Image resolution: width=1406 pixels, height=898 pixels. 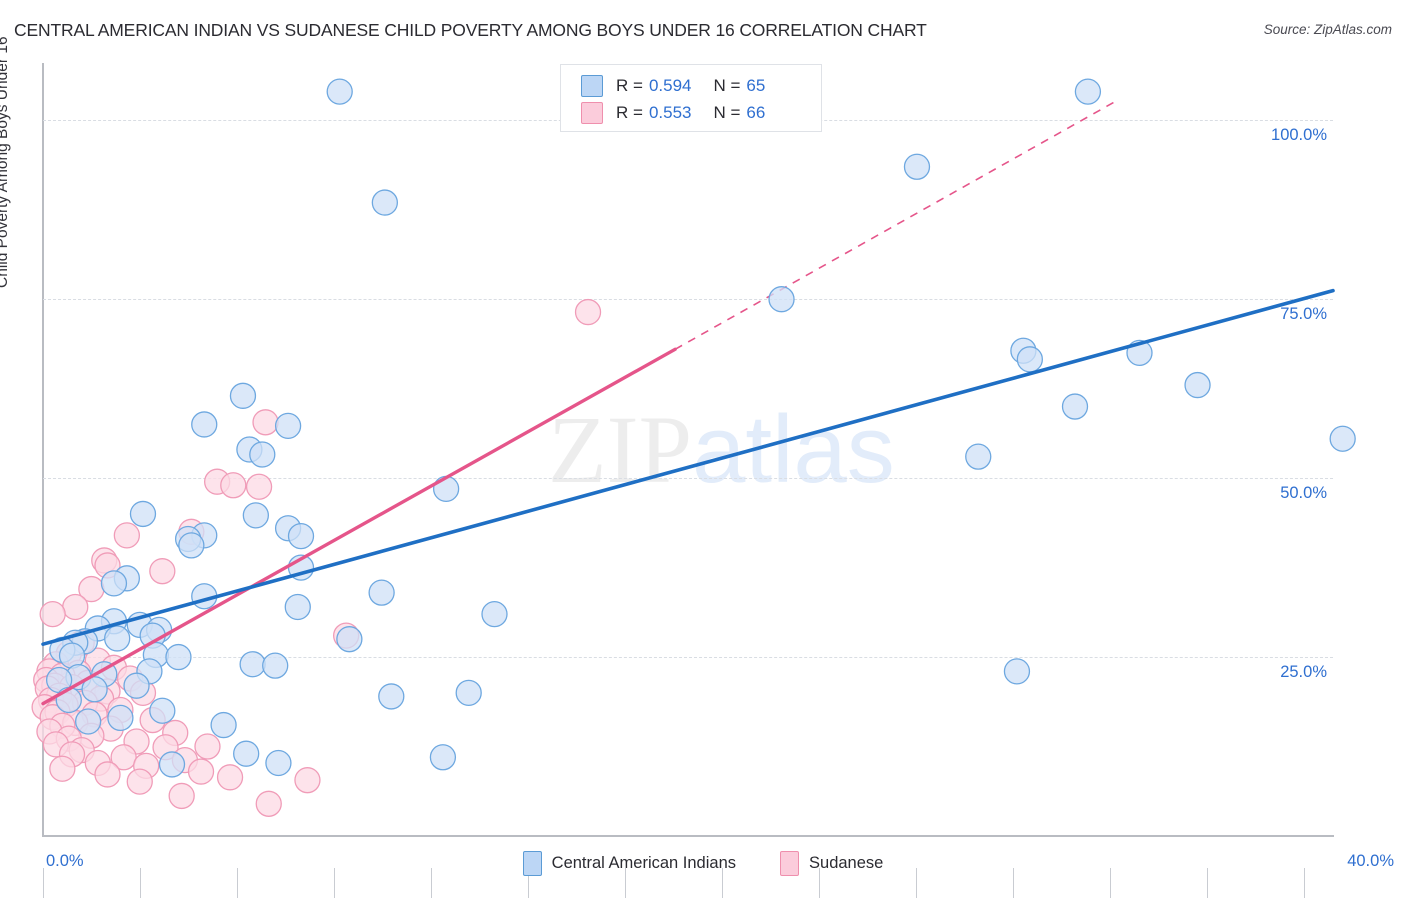 I want to click on y-axis-tick-label: 75.0%, so click(x=1303, y=314).